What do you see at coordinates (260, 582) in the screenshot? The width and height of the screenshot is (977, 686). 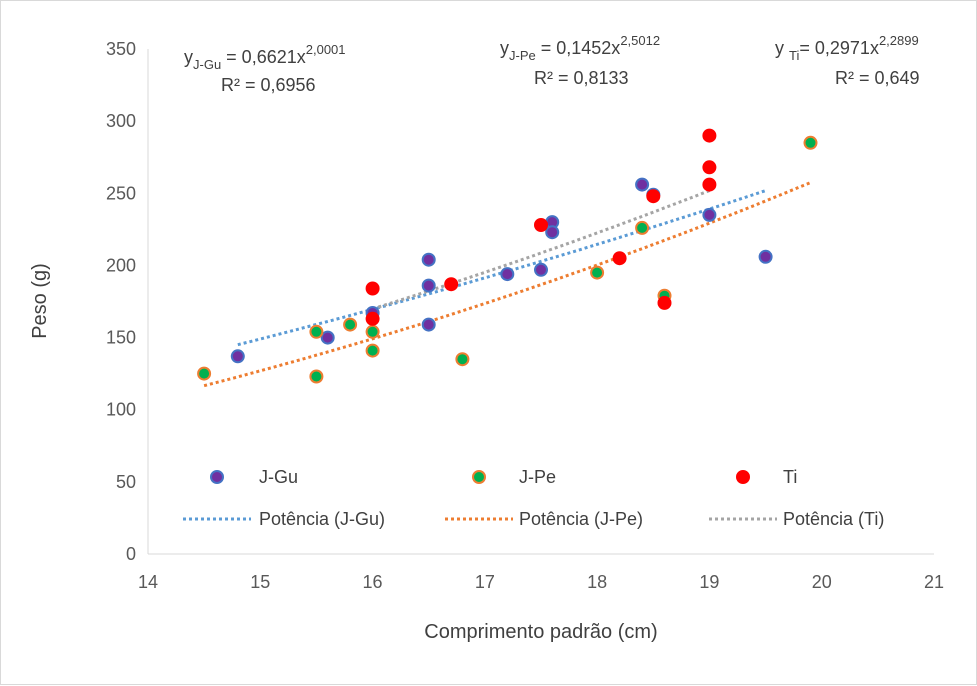 I see `x-tick-label: 15` at bounding box center [260, 582].